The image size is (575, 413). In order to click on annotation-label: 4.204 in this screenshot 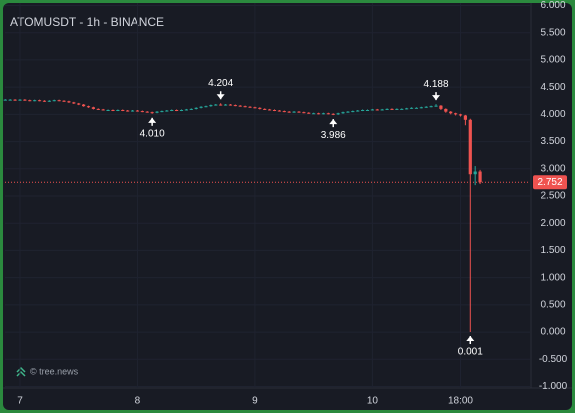, I will do `click(220, 83)`.